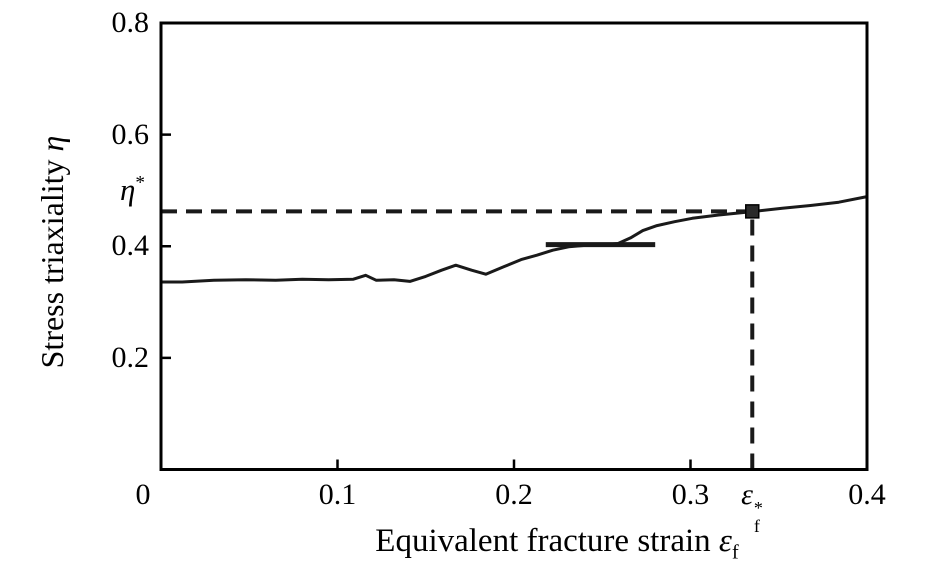  What do you see at coordinates (867, 494) in the screenshot?
I see `x-tick-label: 0.4` at bounding box center [867, 494].